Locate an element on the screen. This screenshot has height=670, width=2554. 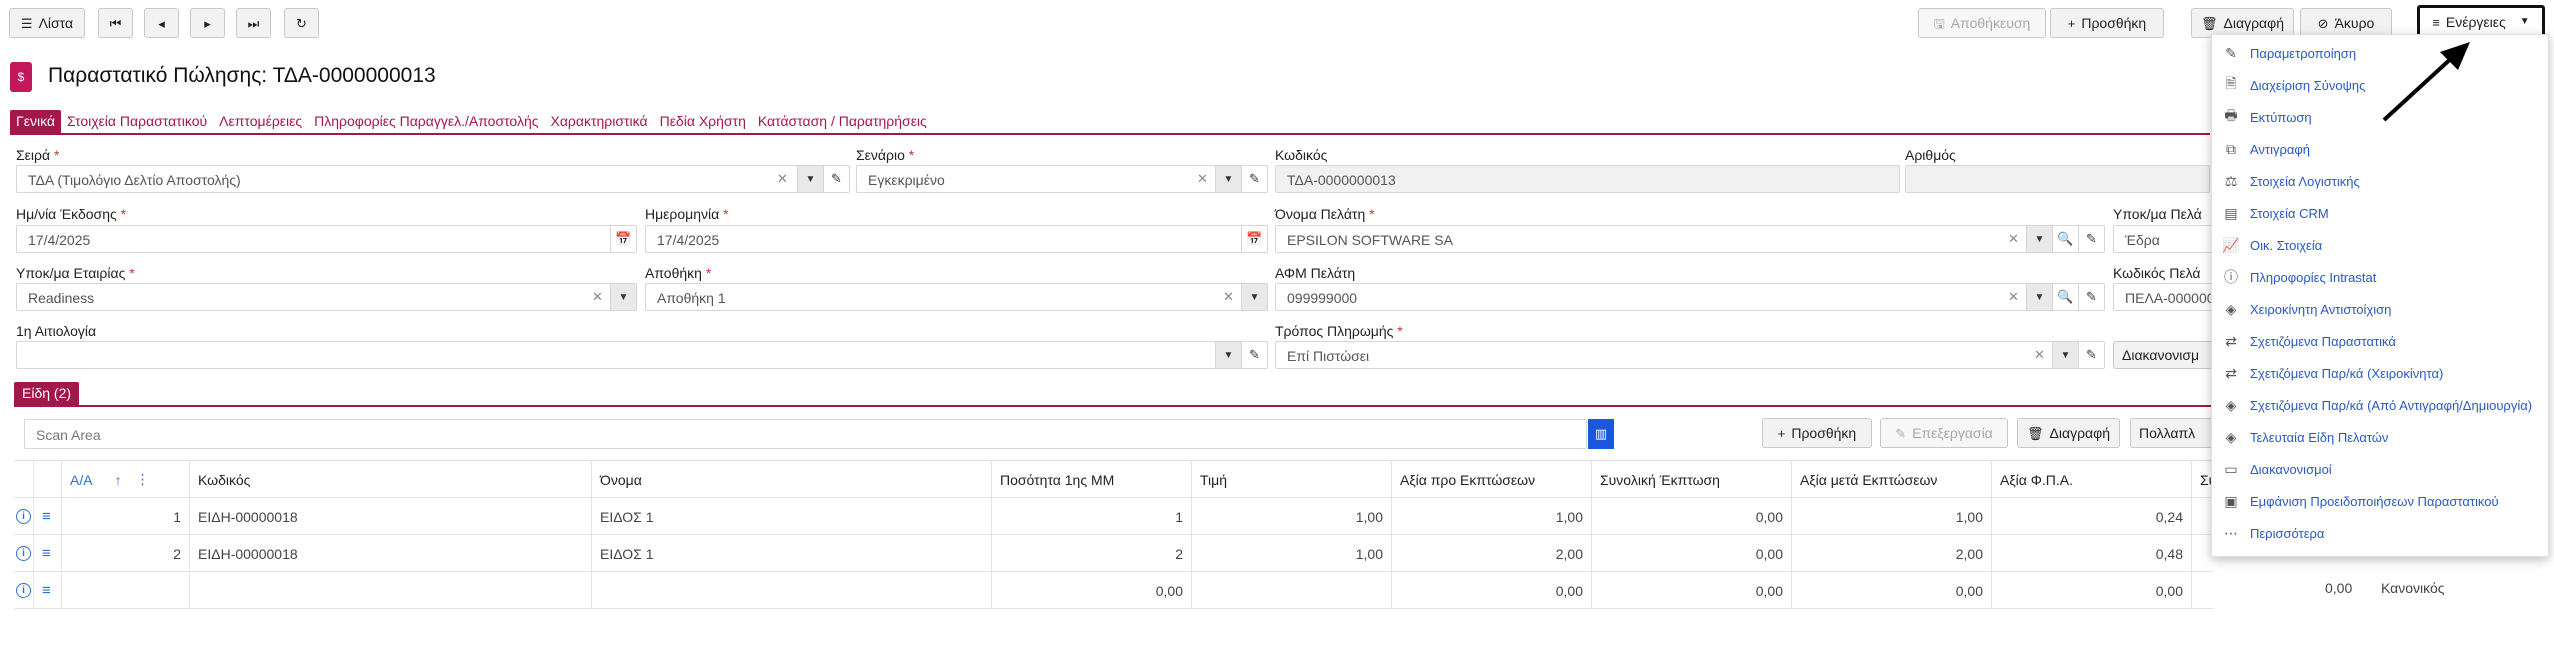
tab-user-fields: Πεδία Χρήστη is located at coordinates (702, 121).